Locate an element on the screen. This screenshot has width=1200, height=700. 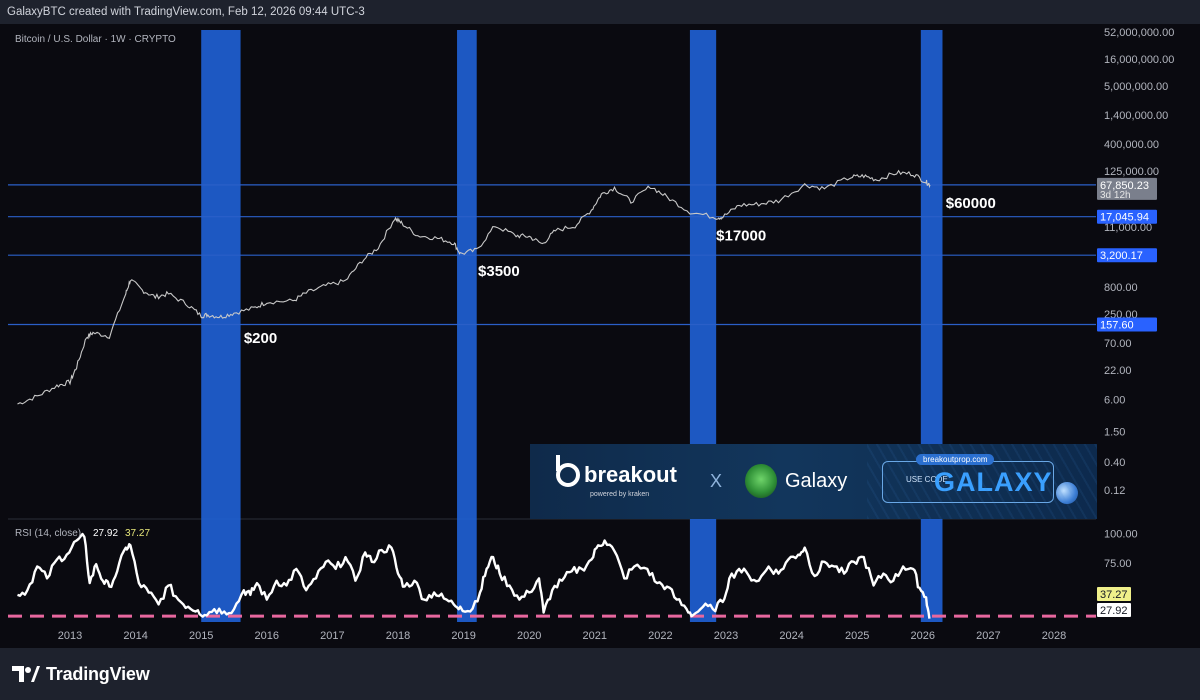
current-price-badge is located at coordinates (1127, 188).